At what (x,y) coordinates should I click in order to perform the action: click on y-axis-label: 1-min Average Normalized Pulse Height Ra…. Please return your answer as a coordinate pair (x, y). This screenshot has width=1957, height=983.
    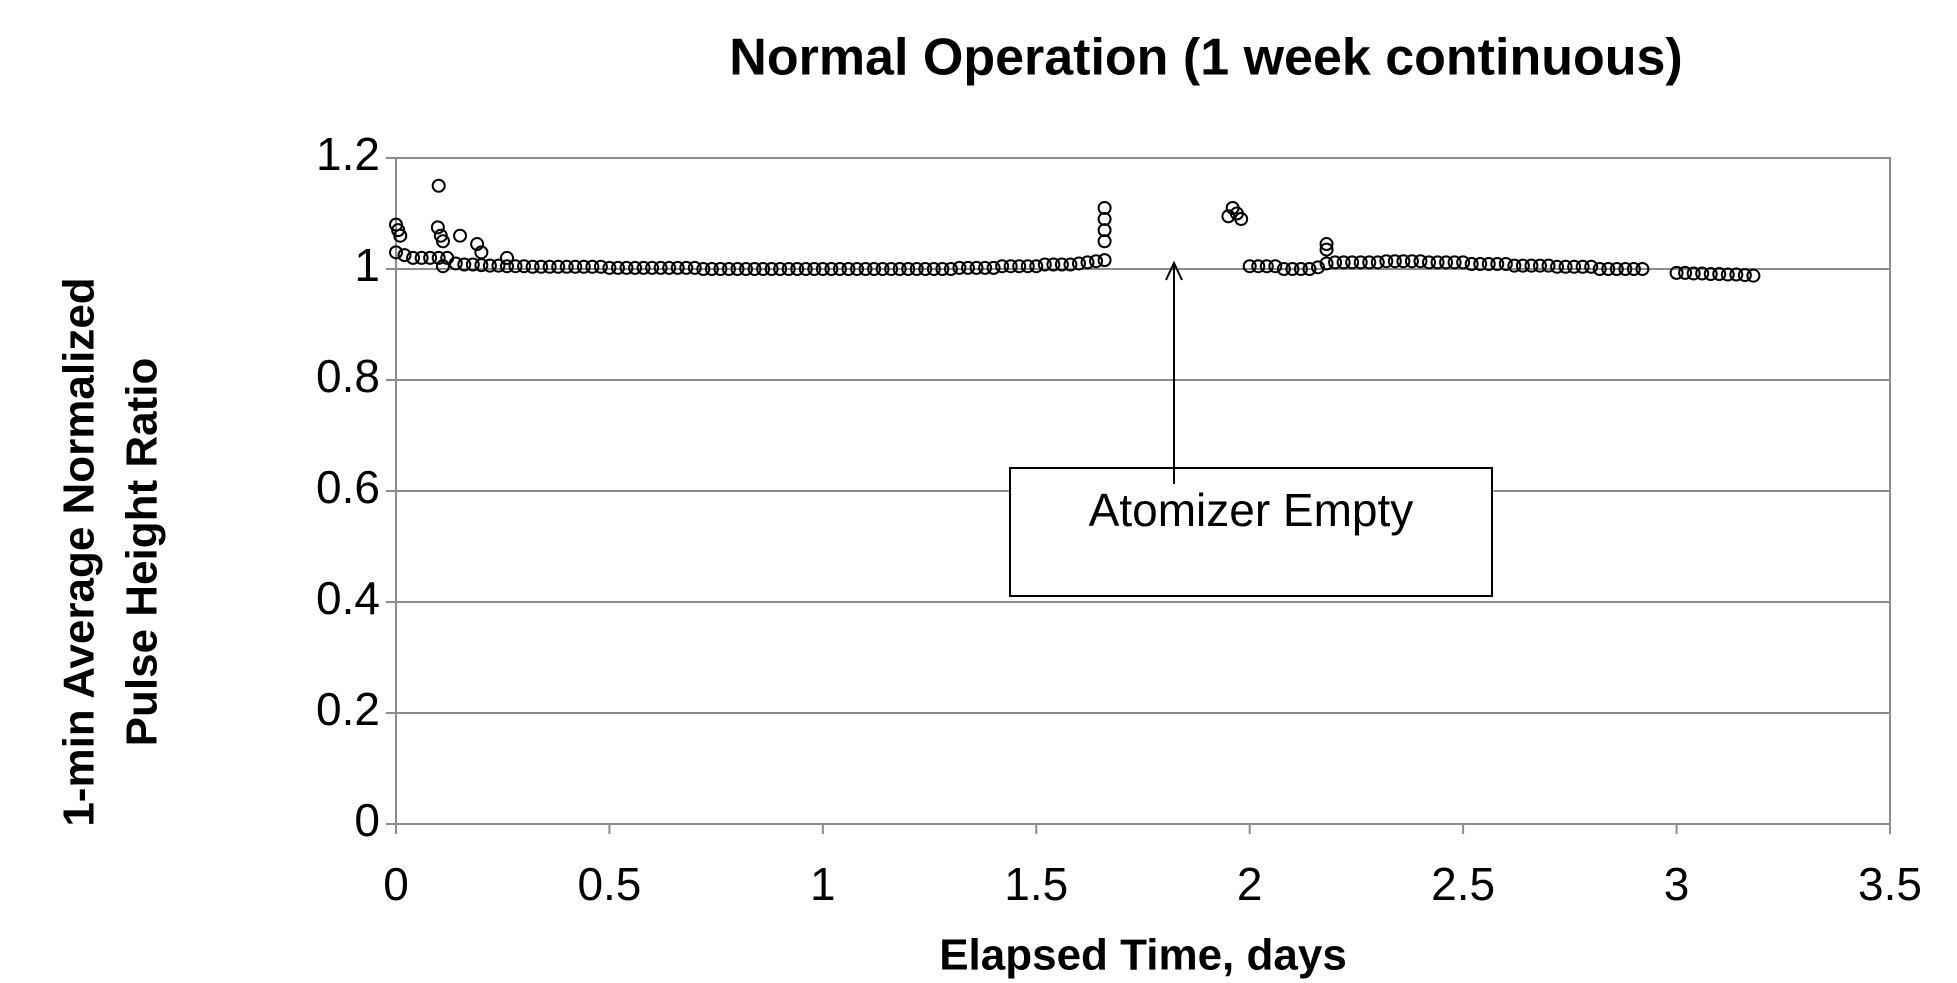
    Looking at the image, I should click on (111, 551).